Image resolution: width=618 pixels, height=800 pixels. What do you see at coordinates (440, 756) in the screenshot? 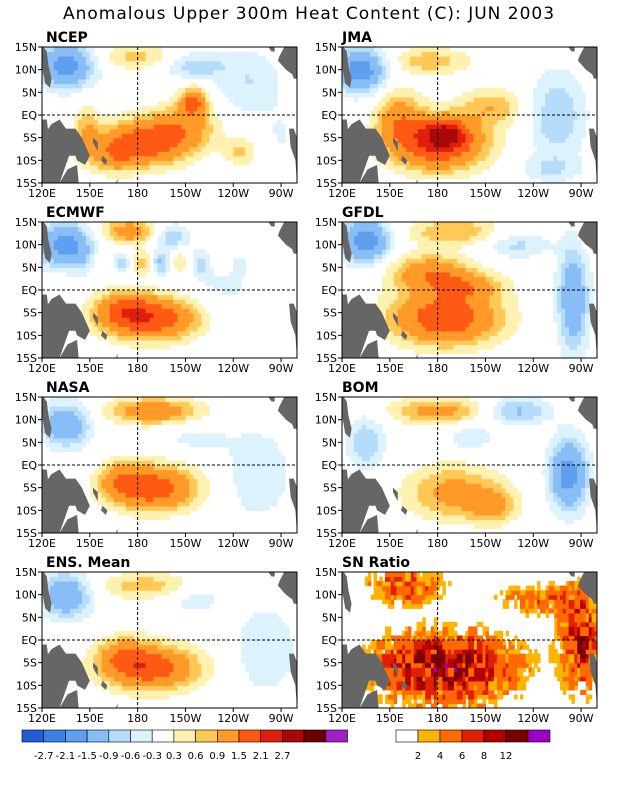
I see `colorbar-label: 4` at bounding box center [440, 756].